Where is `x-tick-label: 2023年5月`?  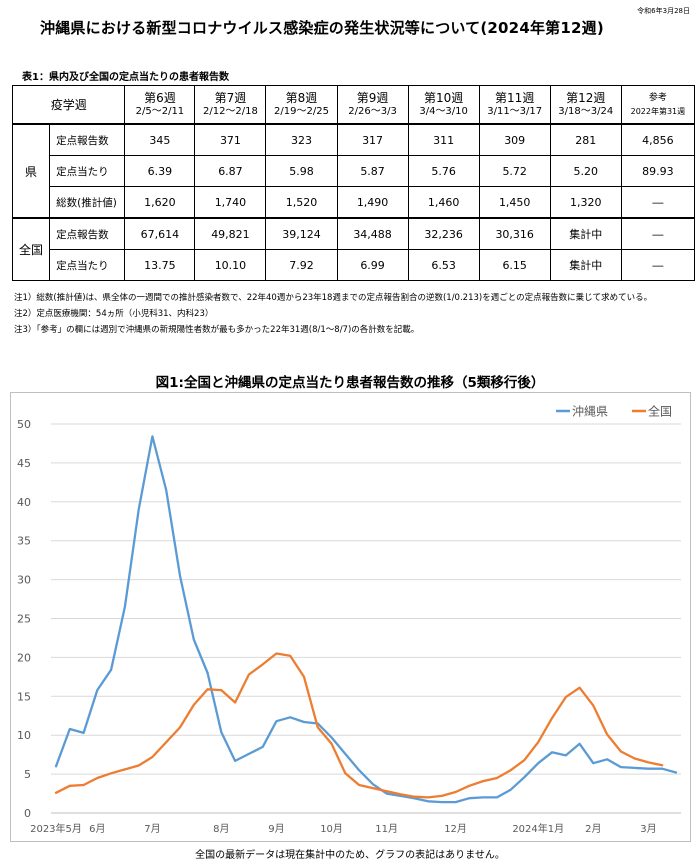 x-tick-label: 2023年5月 is located at coordinates (56, 828).